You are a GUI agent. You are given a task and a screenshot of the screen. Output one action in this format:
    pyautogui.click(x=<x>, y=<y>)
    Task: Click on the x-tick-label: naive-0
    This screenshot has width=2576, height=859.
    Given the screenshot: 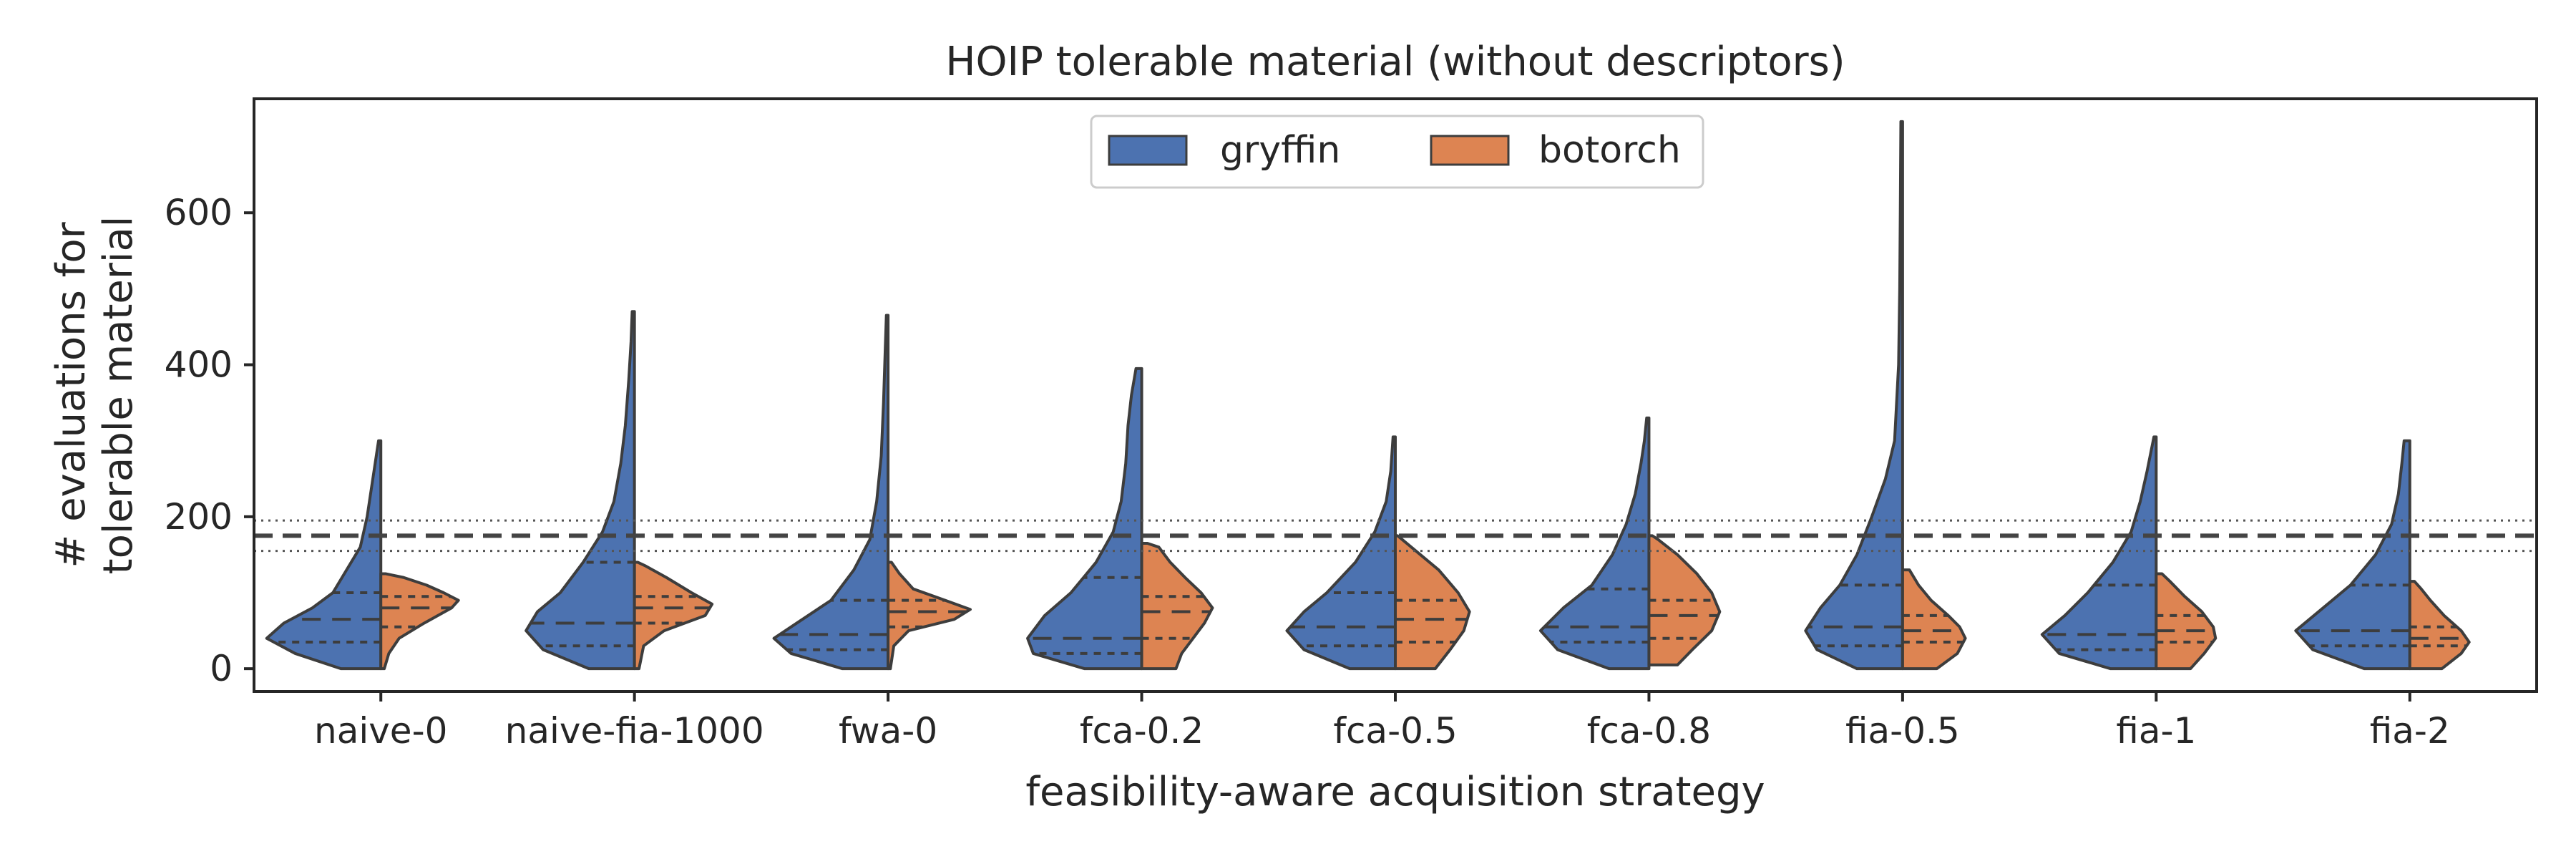 What is the action you would take?
    pyautogui.click(x=380, y=731)
    